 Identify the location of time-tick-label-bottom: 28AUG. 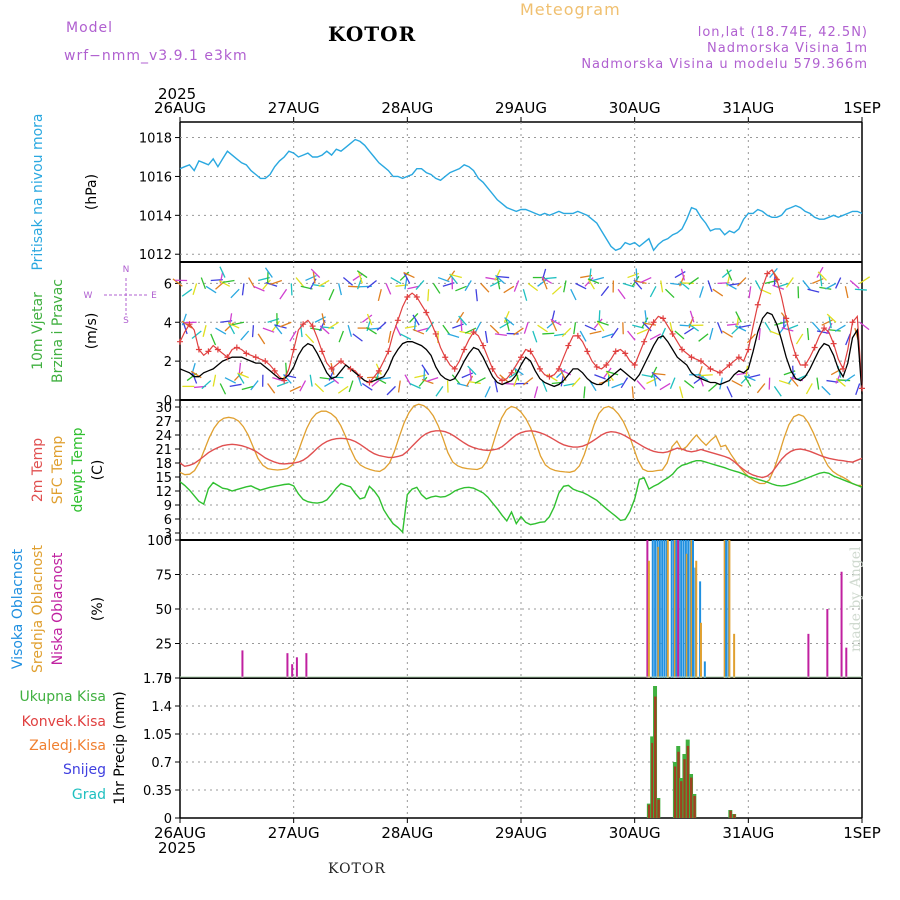
(407, 833).